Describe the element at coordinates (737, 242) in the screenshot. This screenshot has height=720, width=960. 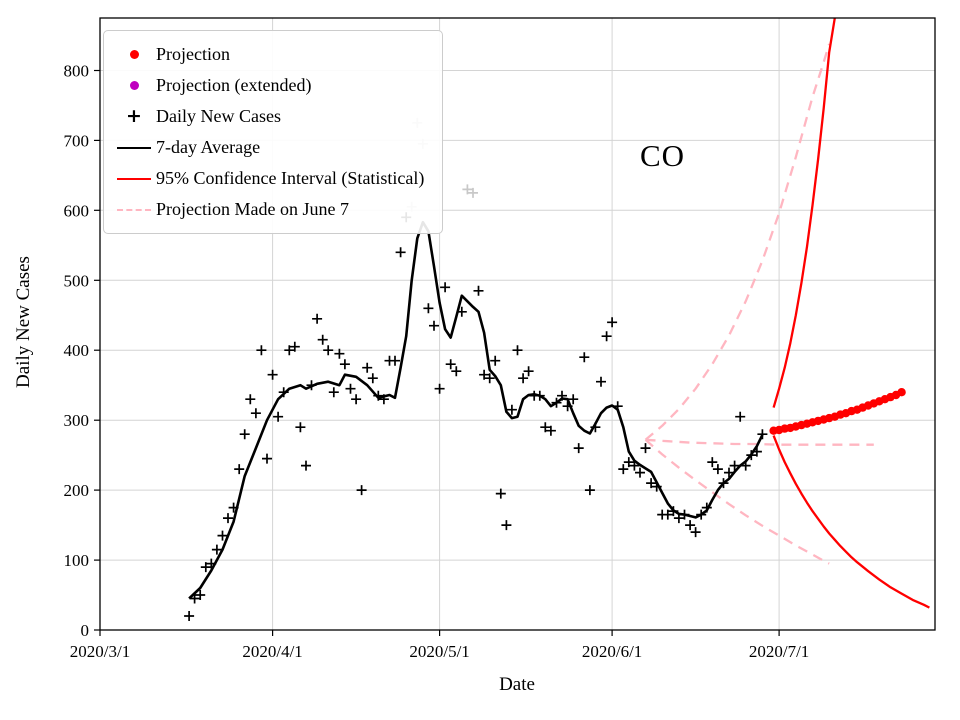
I see `series-projection-made-on-june-7-upper-bound` at that location.